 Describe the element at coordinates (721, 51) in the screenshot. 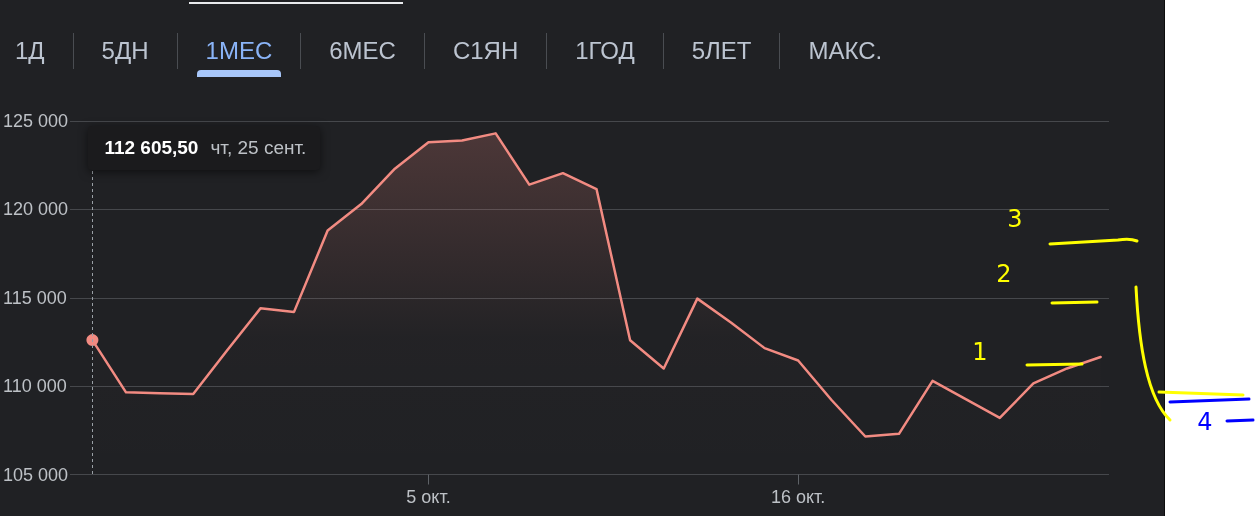

I see `text: 5ЛЕТ` at that location.